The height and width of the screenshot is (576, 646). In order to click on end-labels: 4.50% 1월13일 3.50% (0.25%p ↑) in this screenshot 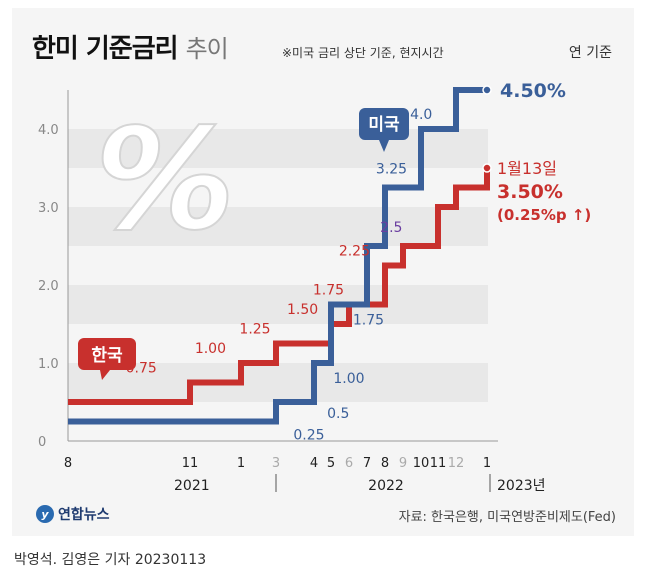, I will do `click(544, 152)`.